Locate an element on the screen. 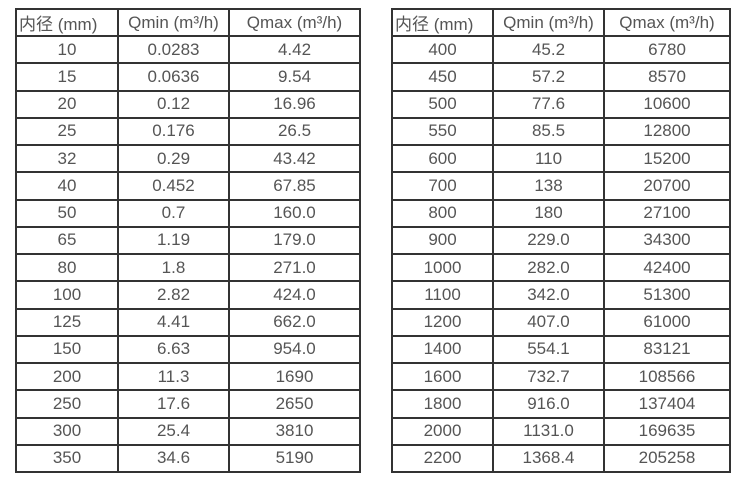 The width and height of the screenshot is (750, 483). table-row: 25 0.176 26.5 is located at coordinates (188, 131).